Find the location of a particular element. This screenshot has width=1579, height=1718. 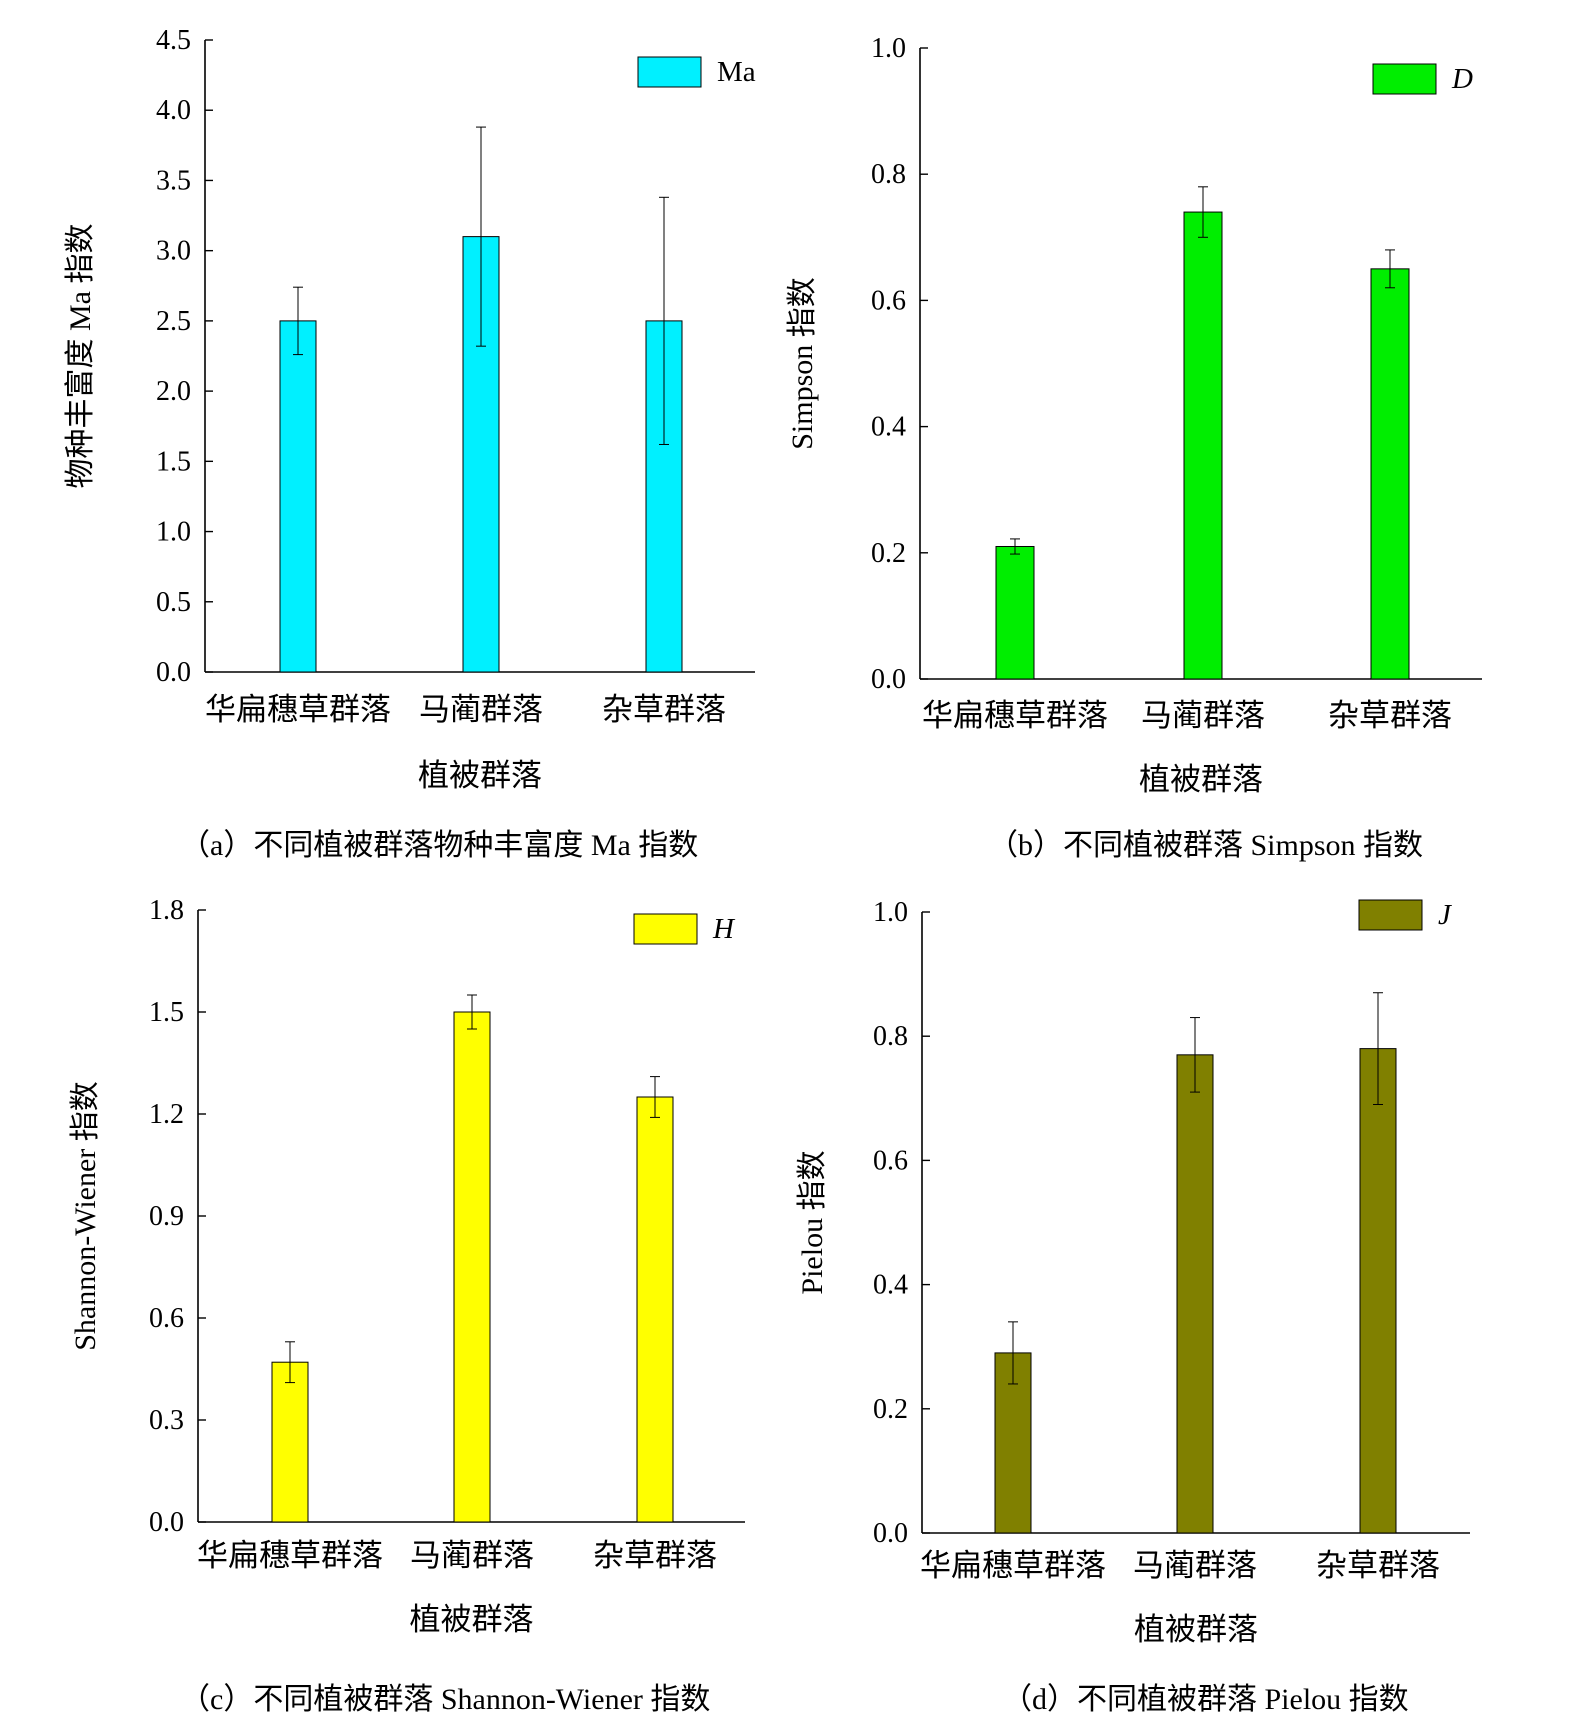

y-axis-label: 物种丰富度 Ma 指数 is located at coordinates (80, 356).